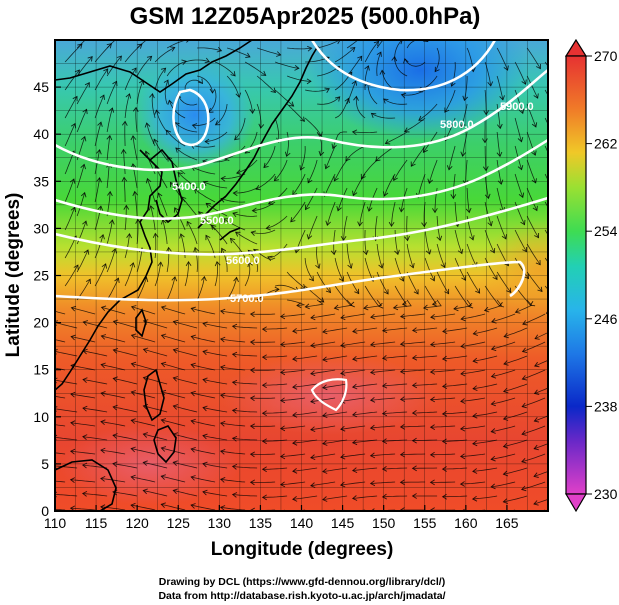 This screenshot has height=605, width=619. What do you see at coordinates (281, 518) in the screenshot?
I see `x-axis-ticks: 110 115 120 125 130 135 140 145 150 155 160 165` at bounding box center [281, 518].